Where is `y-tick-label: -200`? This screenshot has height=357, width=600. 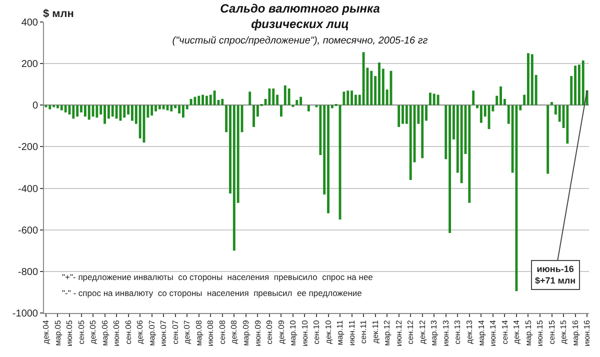
y-tick-label: -200 is located at coordinates (28, 148).